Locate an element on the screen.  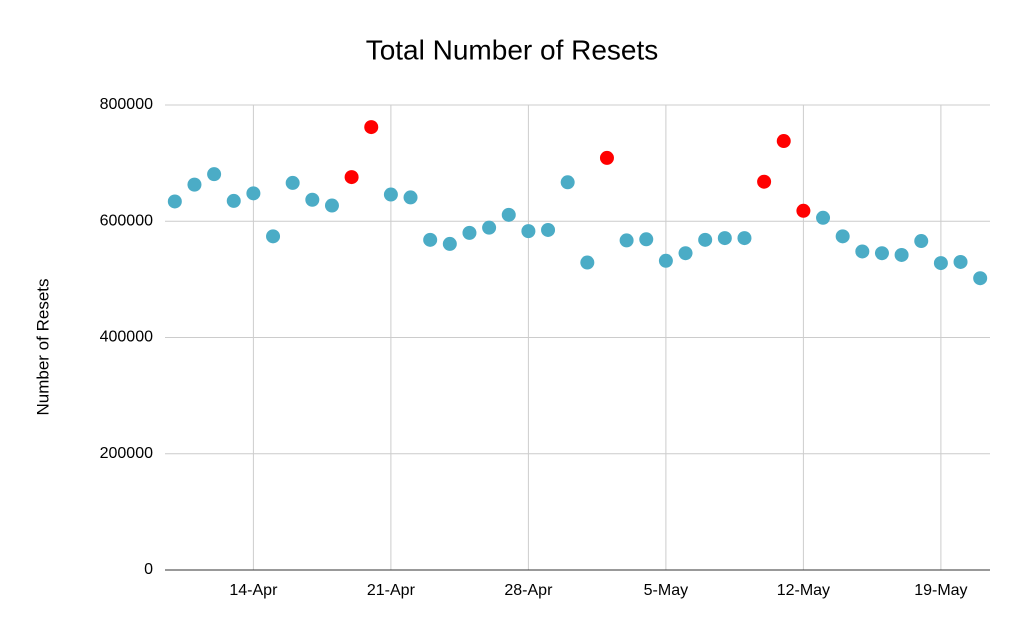
x-tick-label: 14-Apr is located at coordinates (253, 590).